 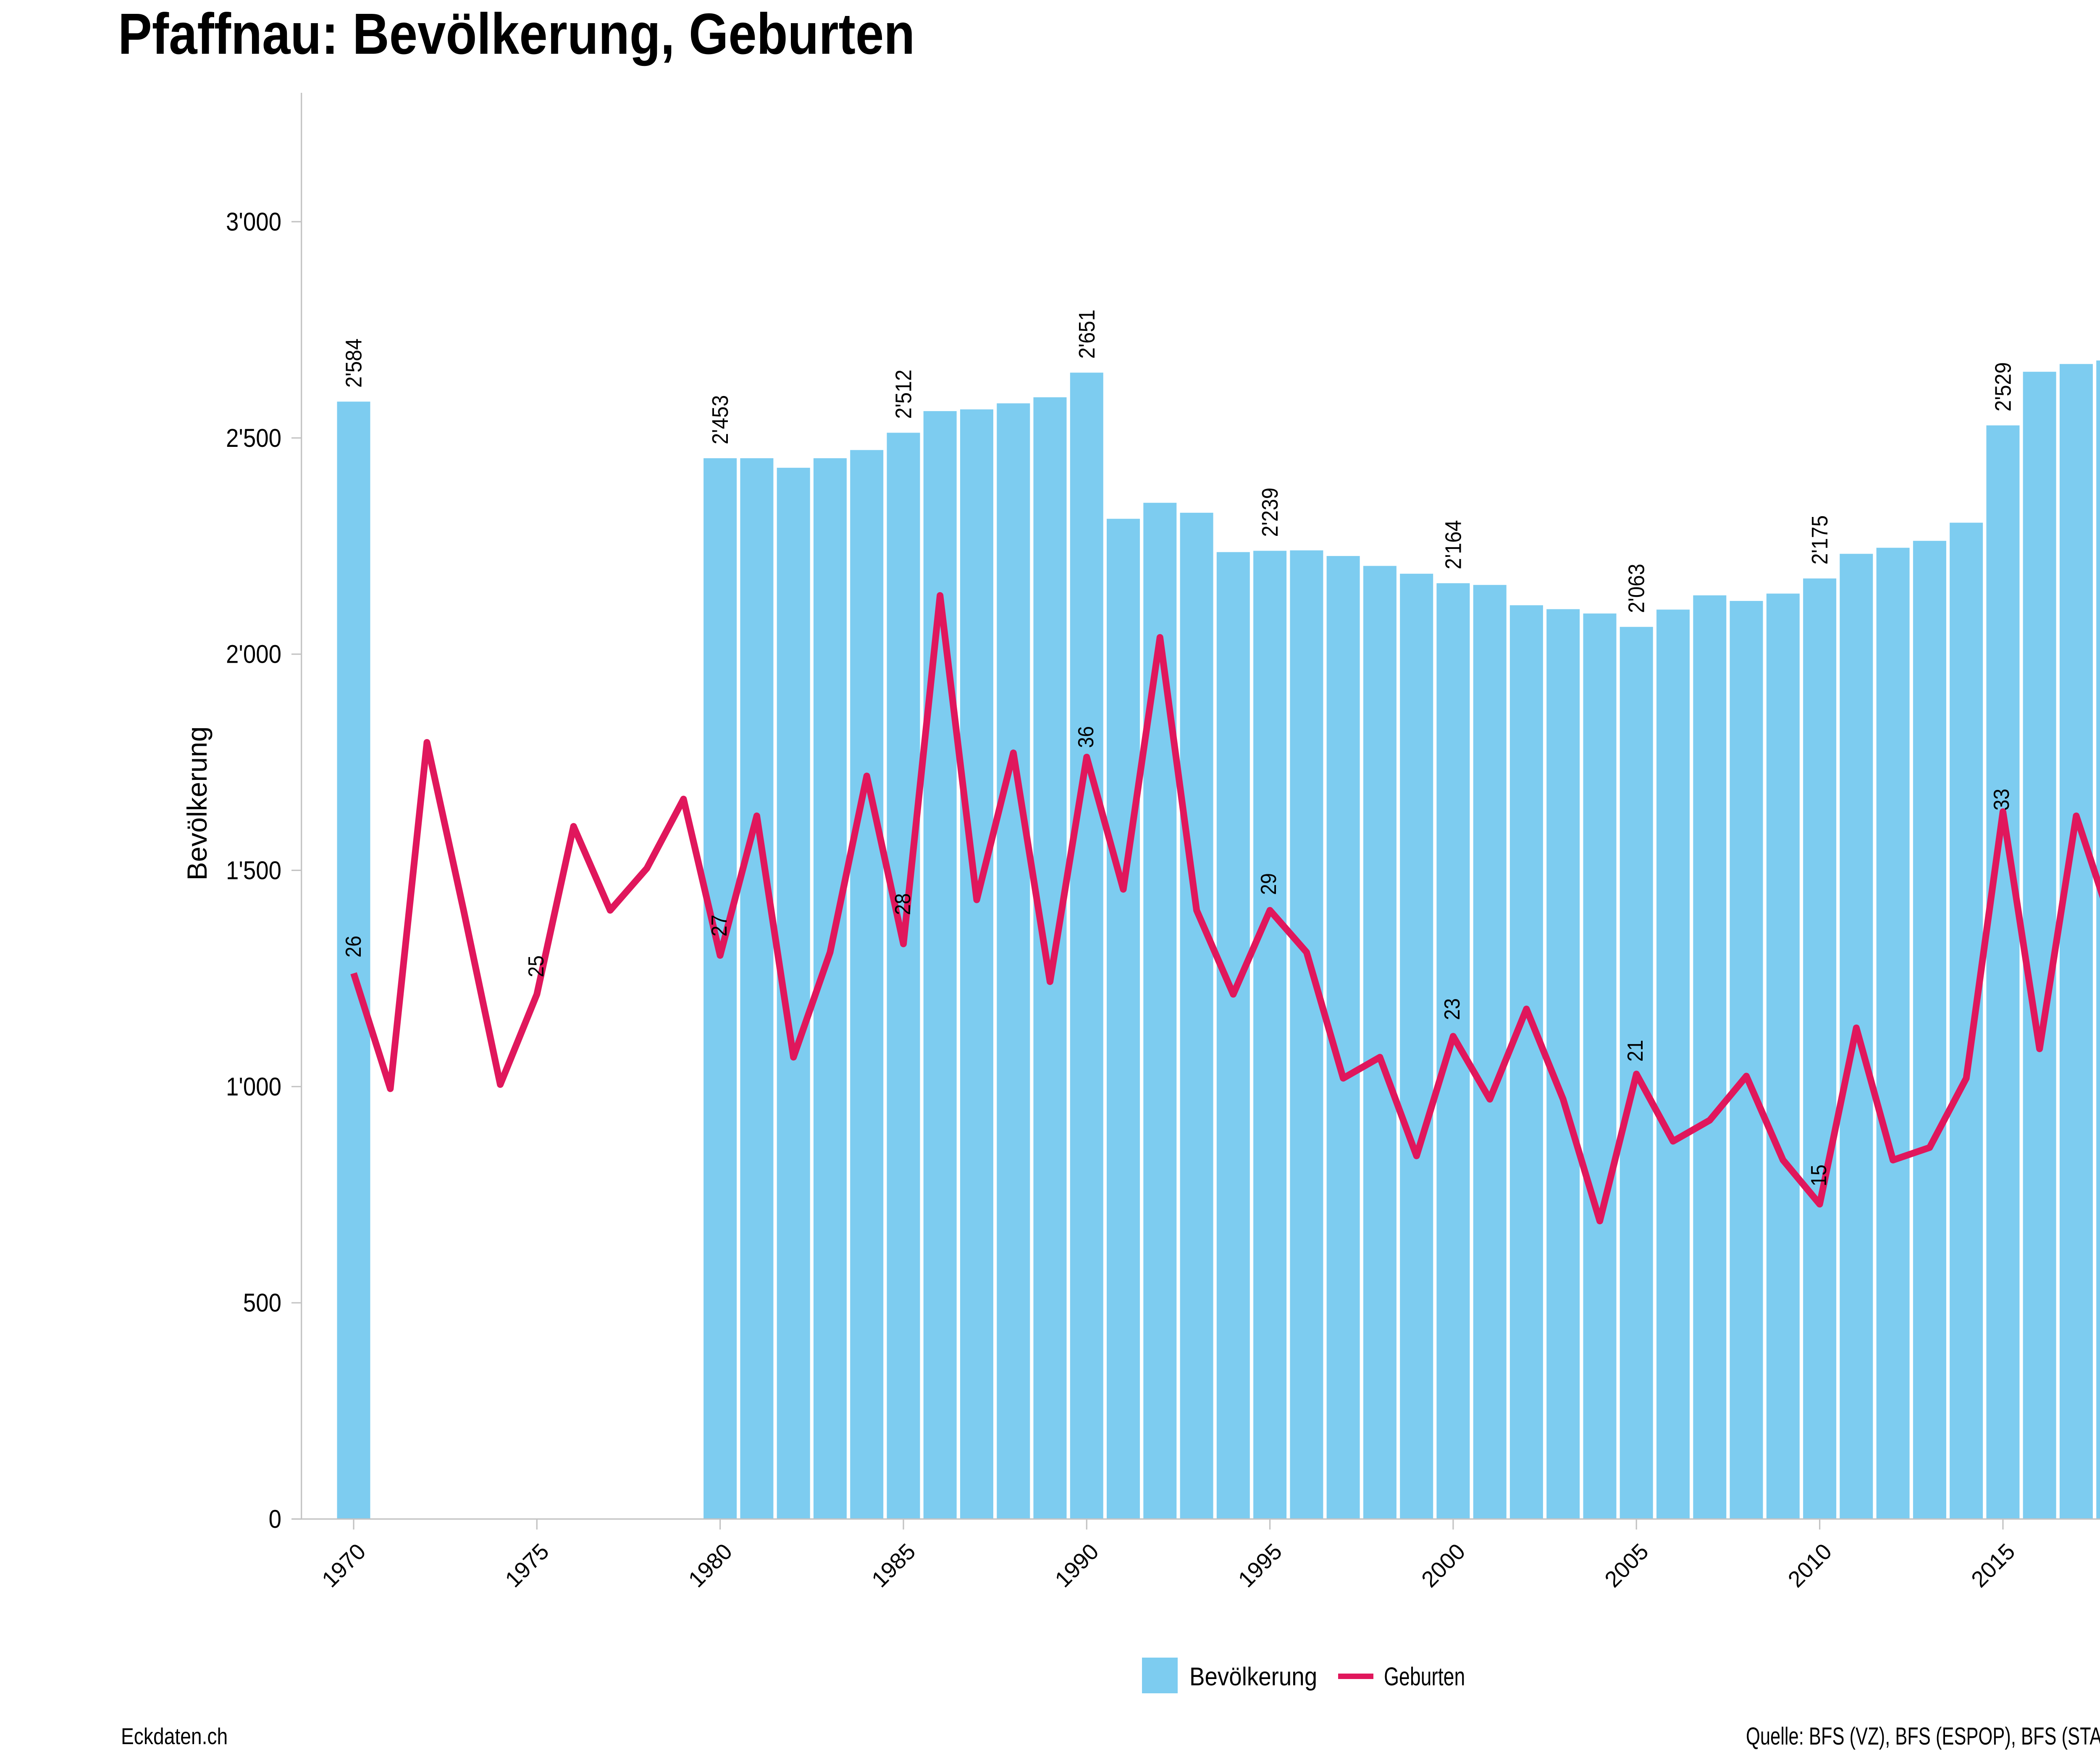 What do you see at coordinates (353, 947) in the screenshot?
I see `svg-text: 26` at bounding box center [353, 947].